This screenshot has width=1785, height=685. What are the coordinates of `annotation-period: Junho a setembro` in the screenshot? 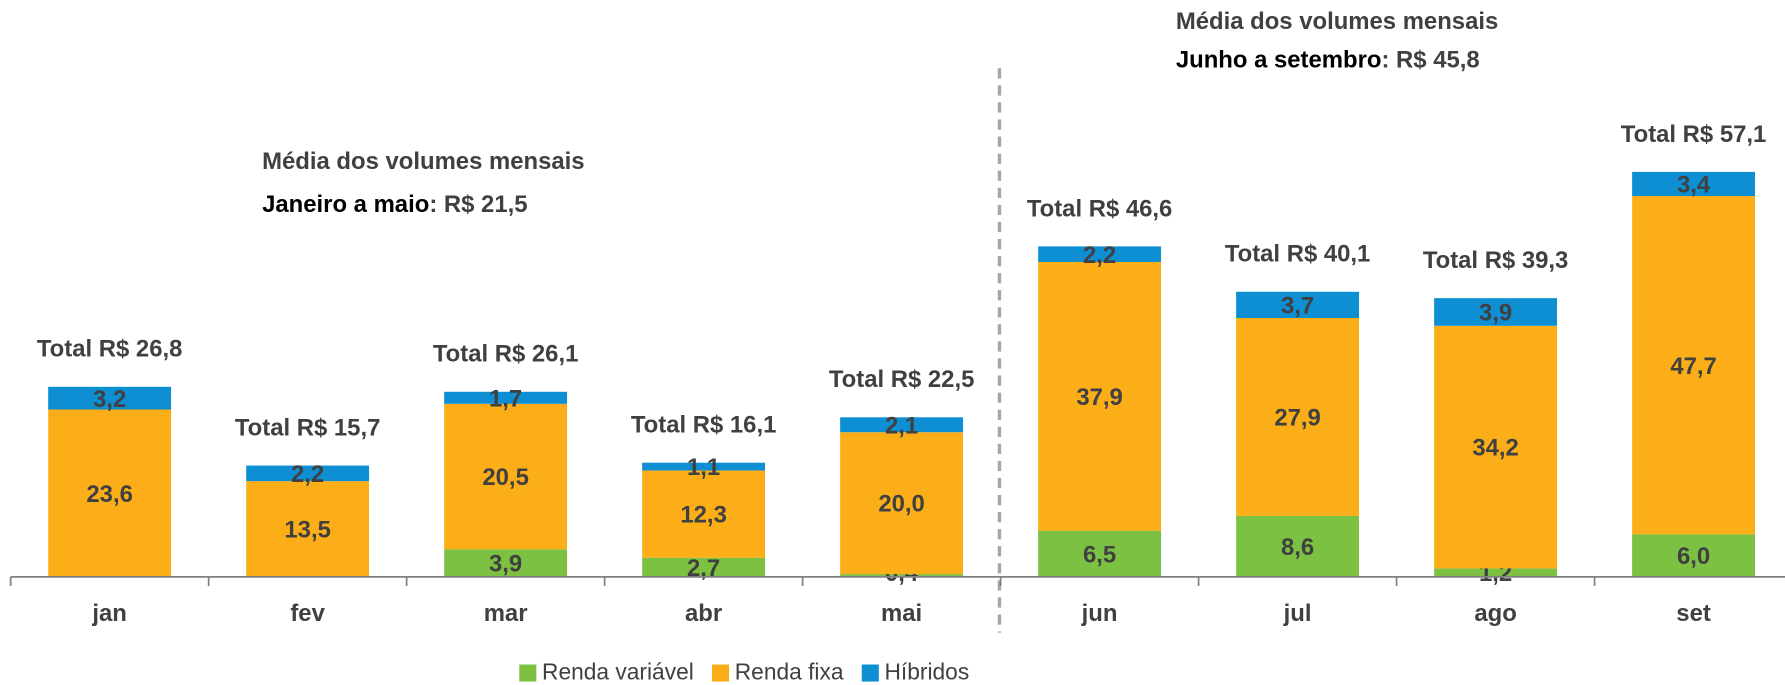 It's located at (1279, 60).